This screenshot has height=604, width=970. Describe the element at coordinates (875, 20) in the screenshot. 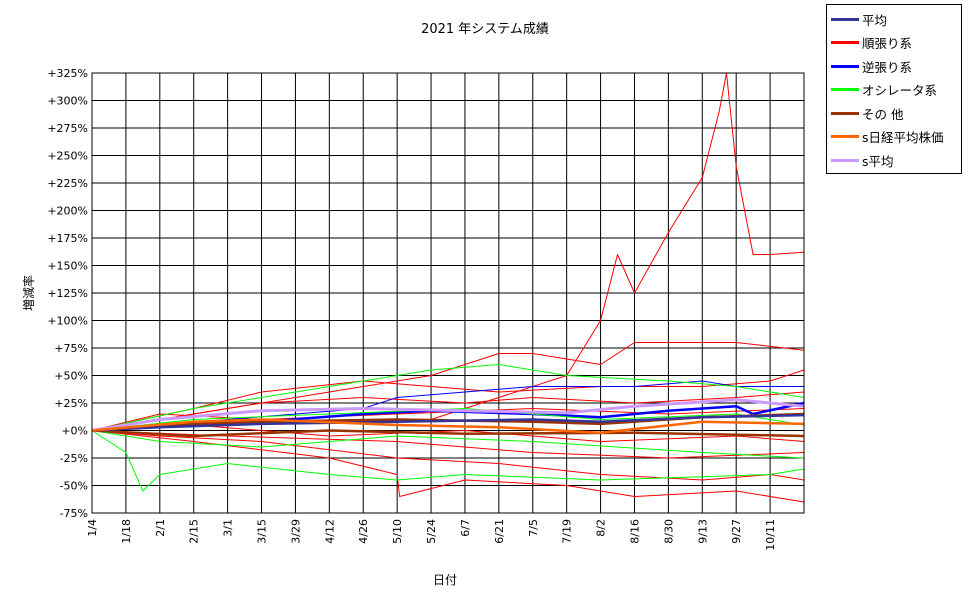

I see `legend-label: 平均` at that location.